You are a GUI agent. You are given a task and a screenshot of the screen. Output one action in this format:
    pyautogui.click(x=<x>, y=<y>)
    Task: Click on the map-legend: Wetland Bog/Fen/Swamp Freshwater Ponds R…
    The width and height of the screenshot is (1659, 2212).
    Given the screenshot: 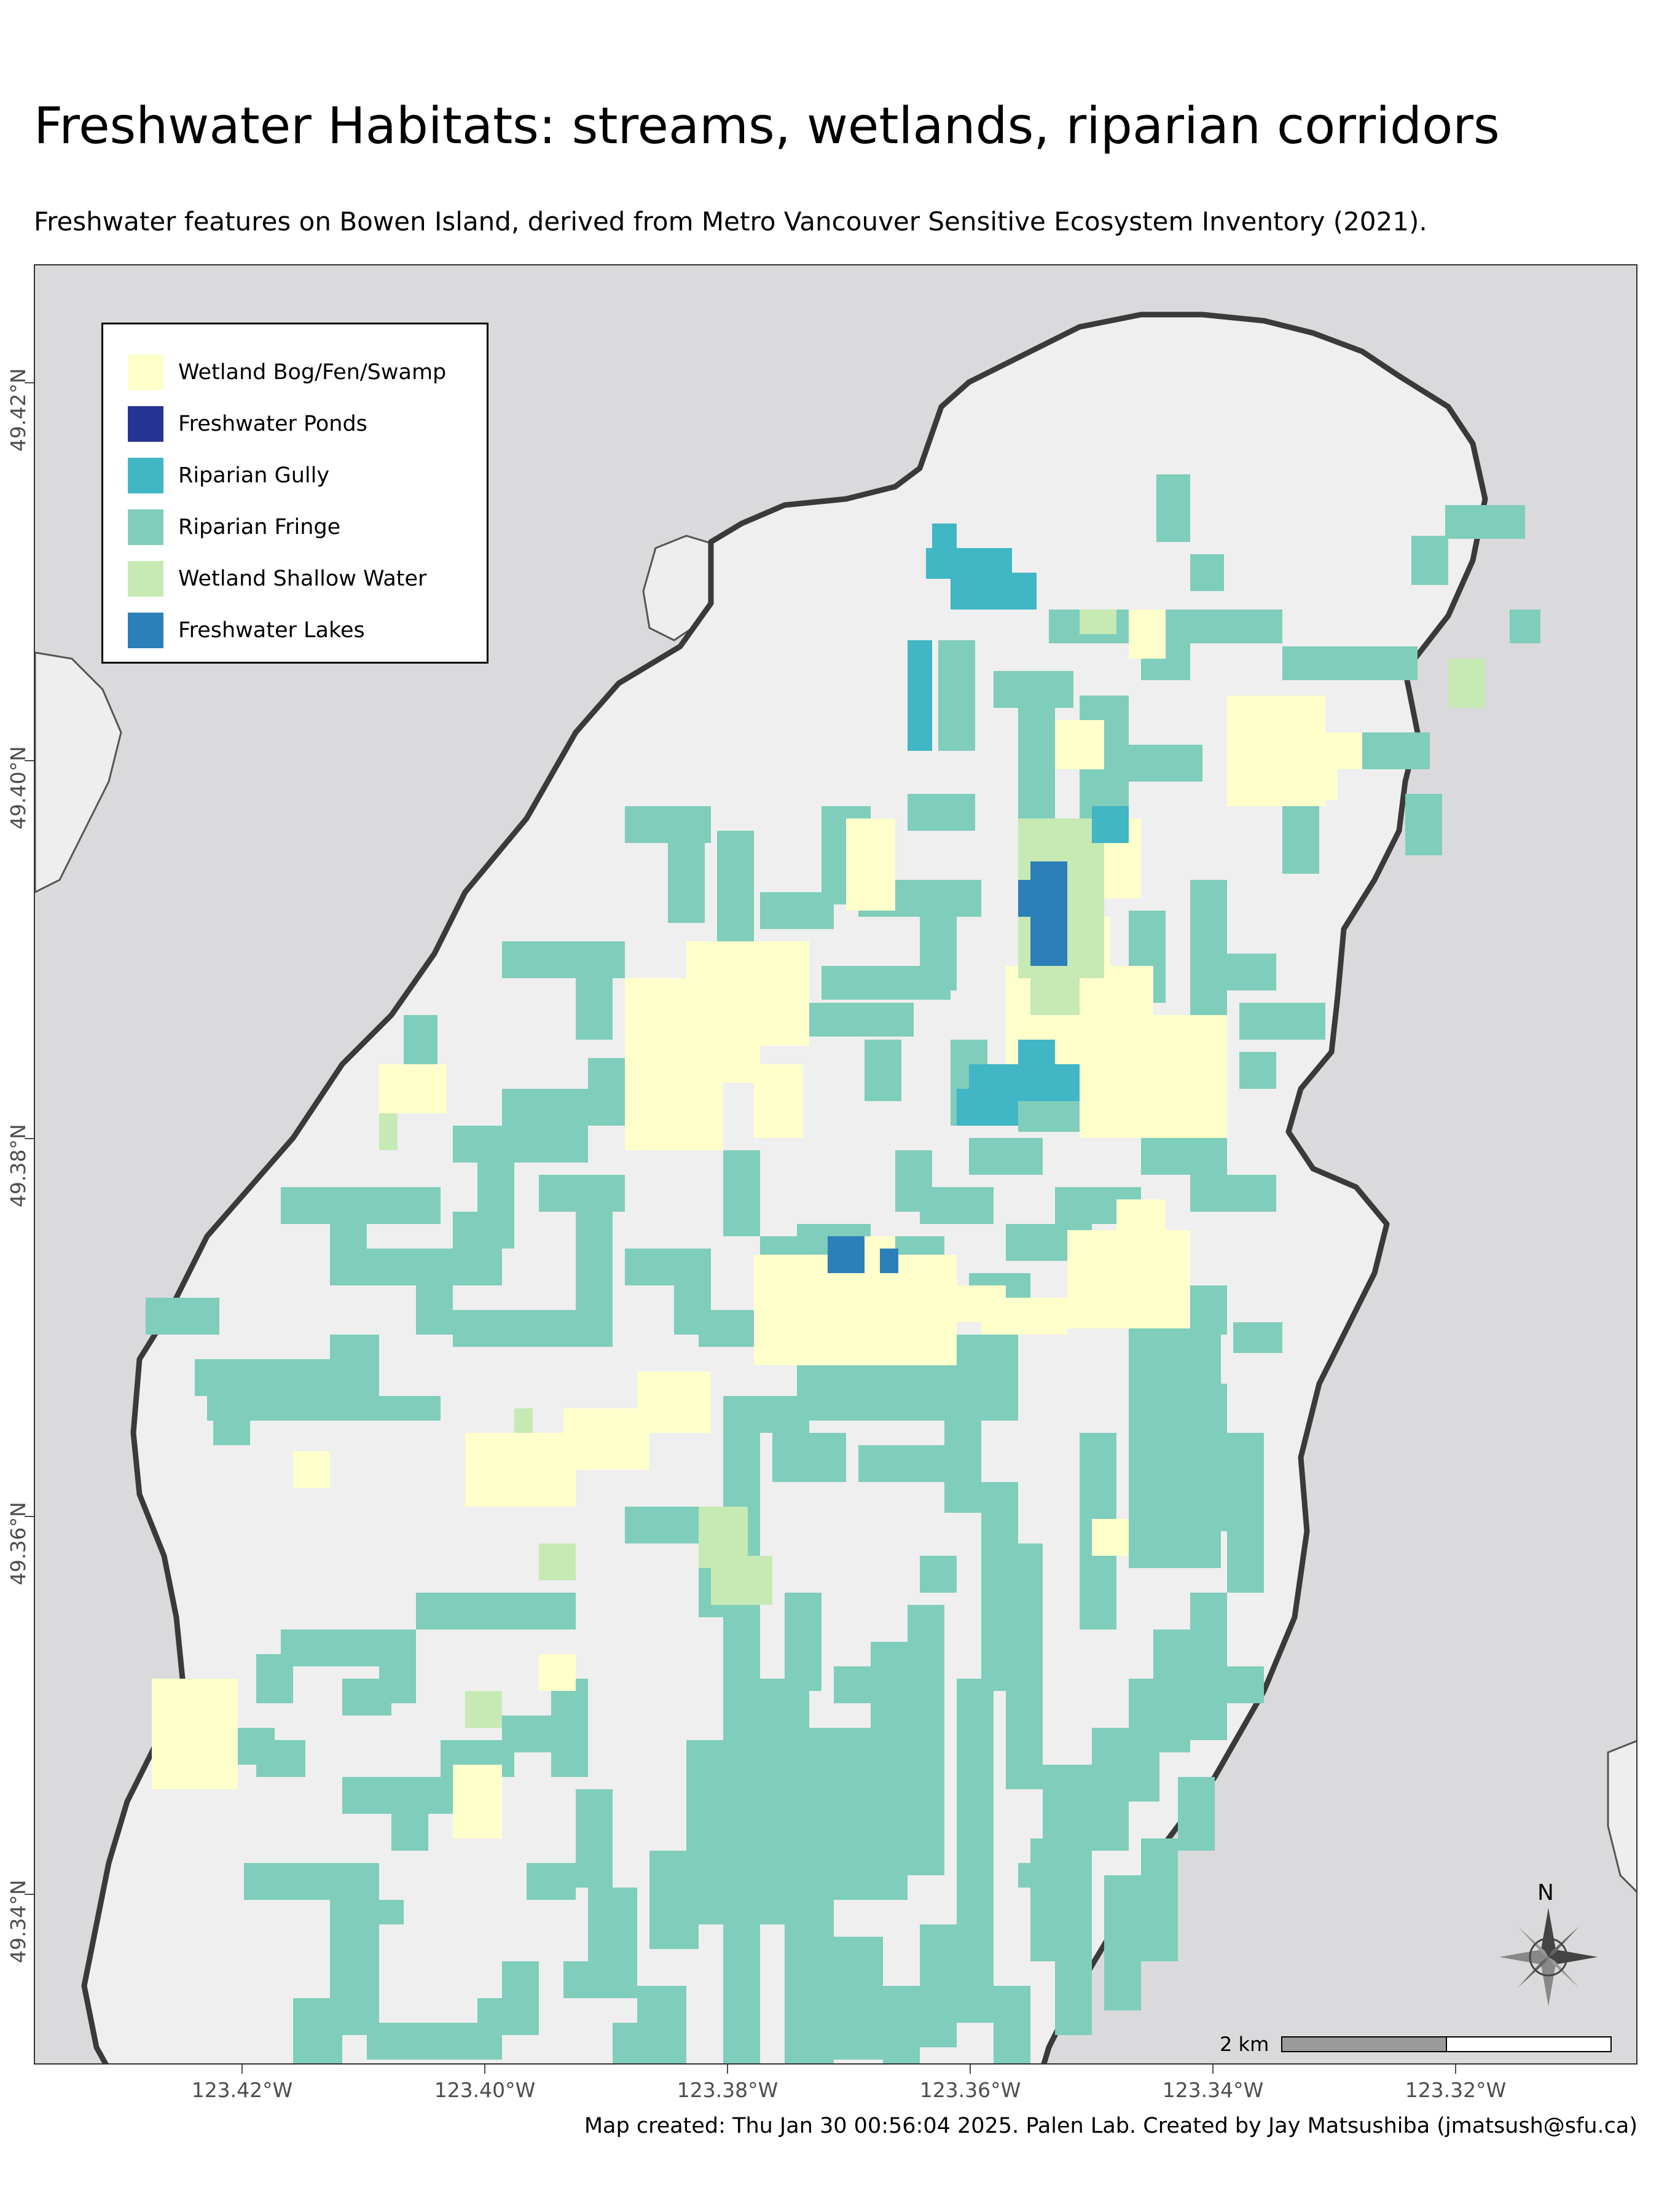 What is the action you would take?
    pyautogui.click(x=294, y=493)
    